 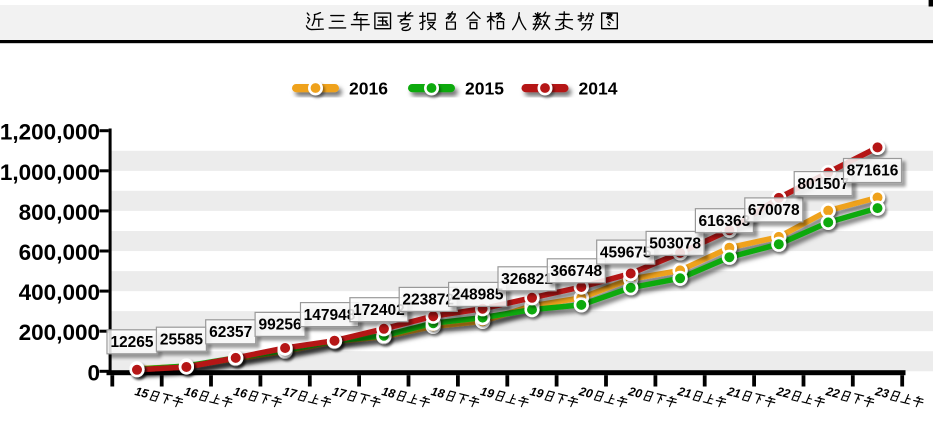 I want to click on svg-text: 62357, so click(x=230, y=332).